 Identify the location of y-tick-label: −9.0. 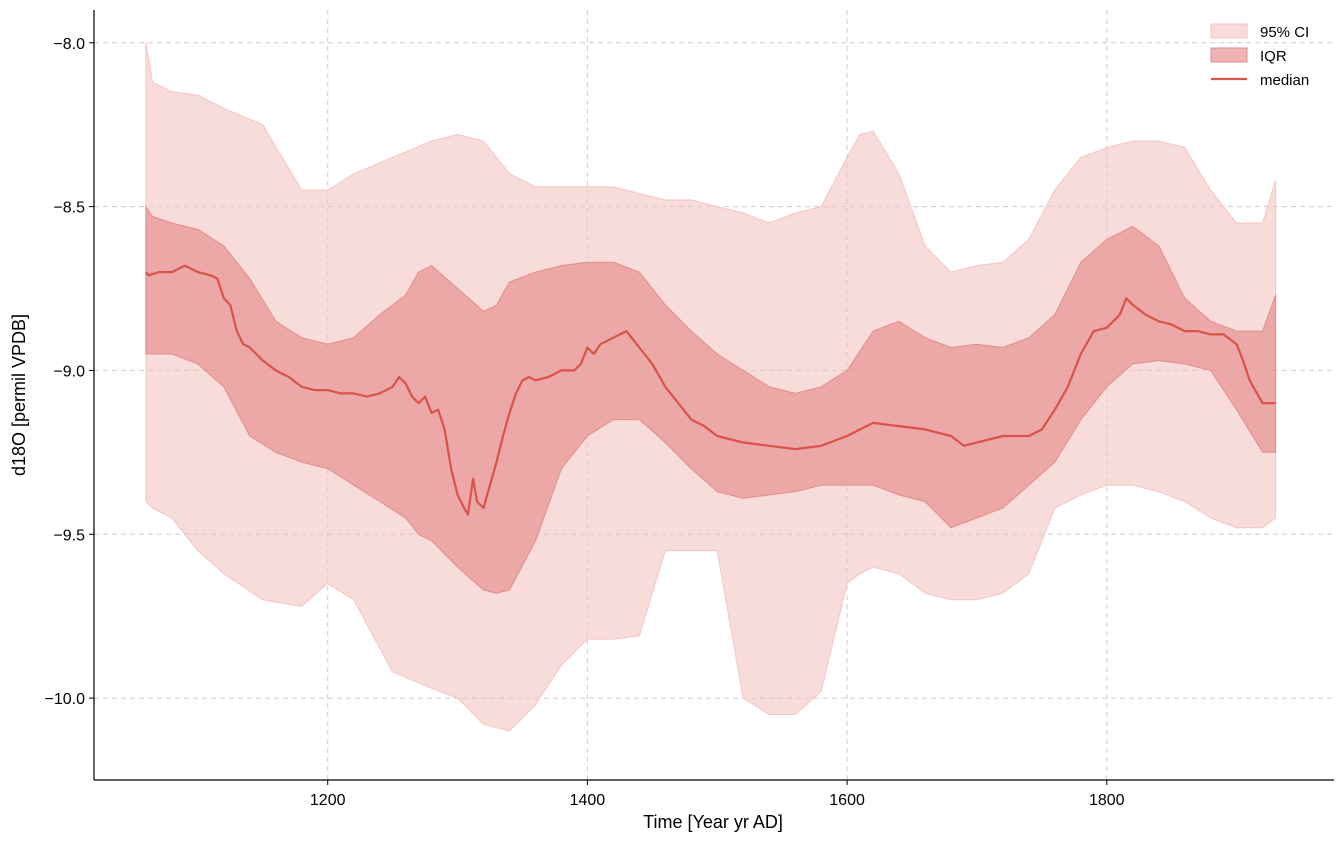
(69, 371).